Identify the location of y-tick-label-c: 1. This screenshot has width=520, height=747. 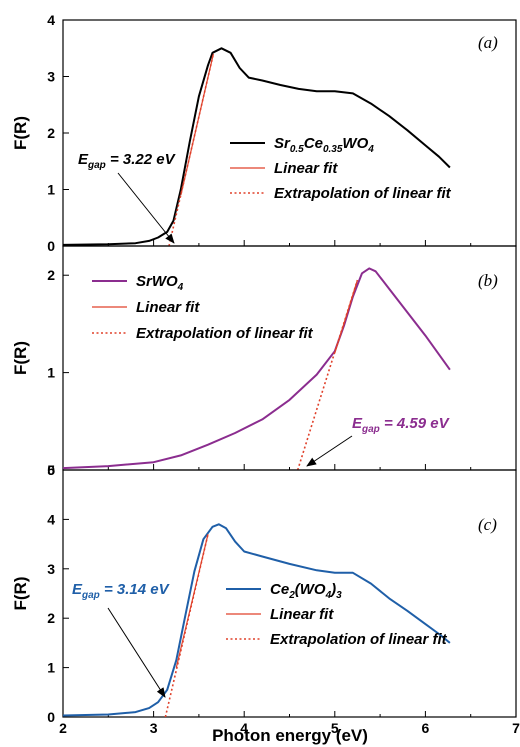
(51, 668).